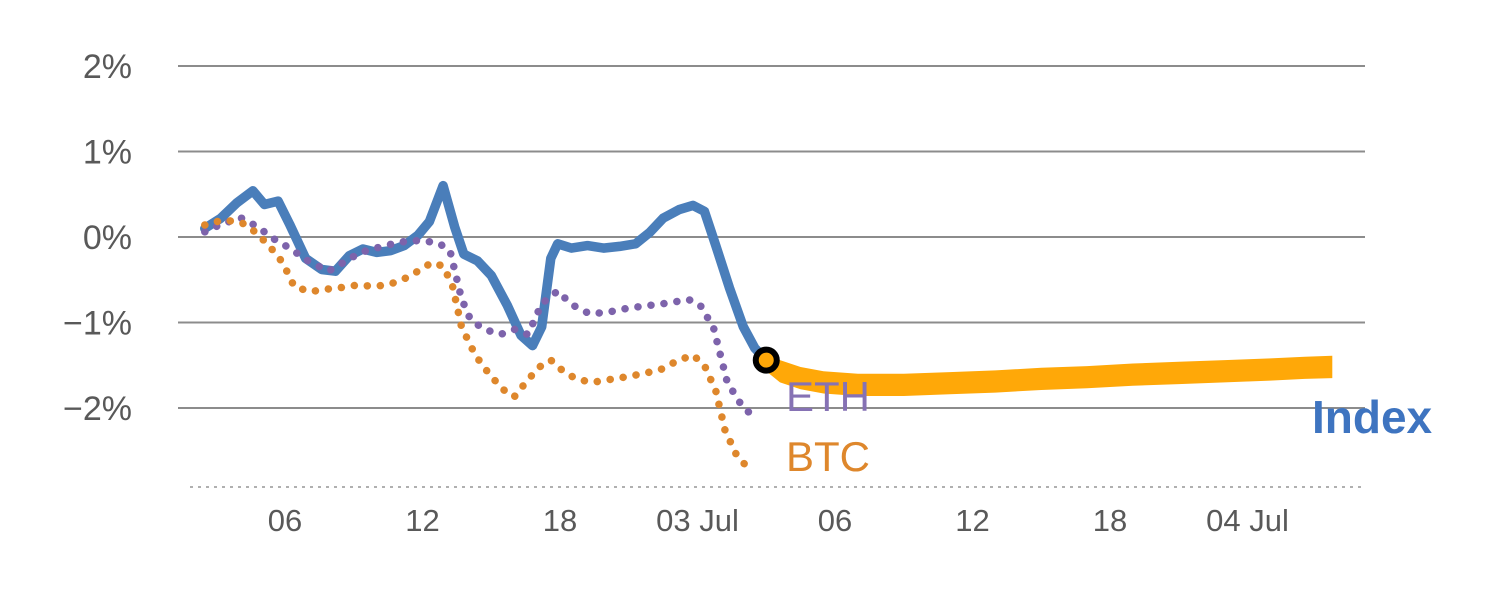 The height and width of the screenshot is (600, 1500). Describe the element at coordinates (97, 409) in the screenshot. I see `y-tick-label: −2%` at that location.